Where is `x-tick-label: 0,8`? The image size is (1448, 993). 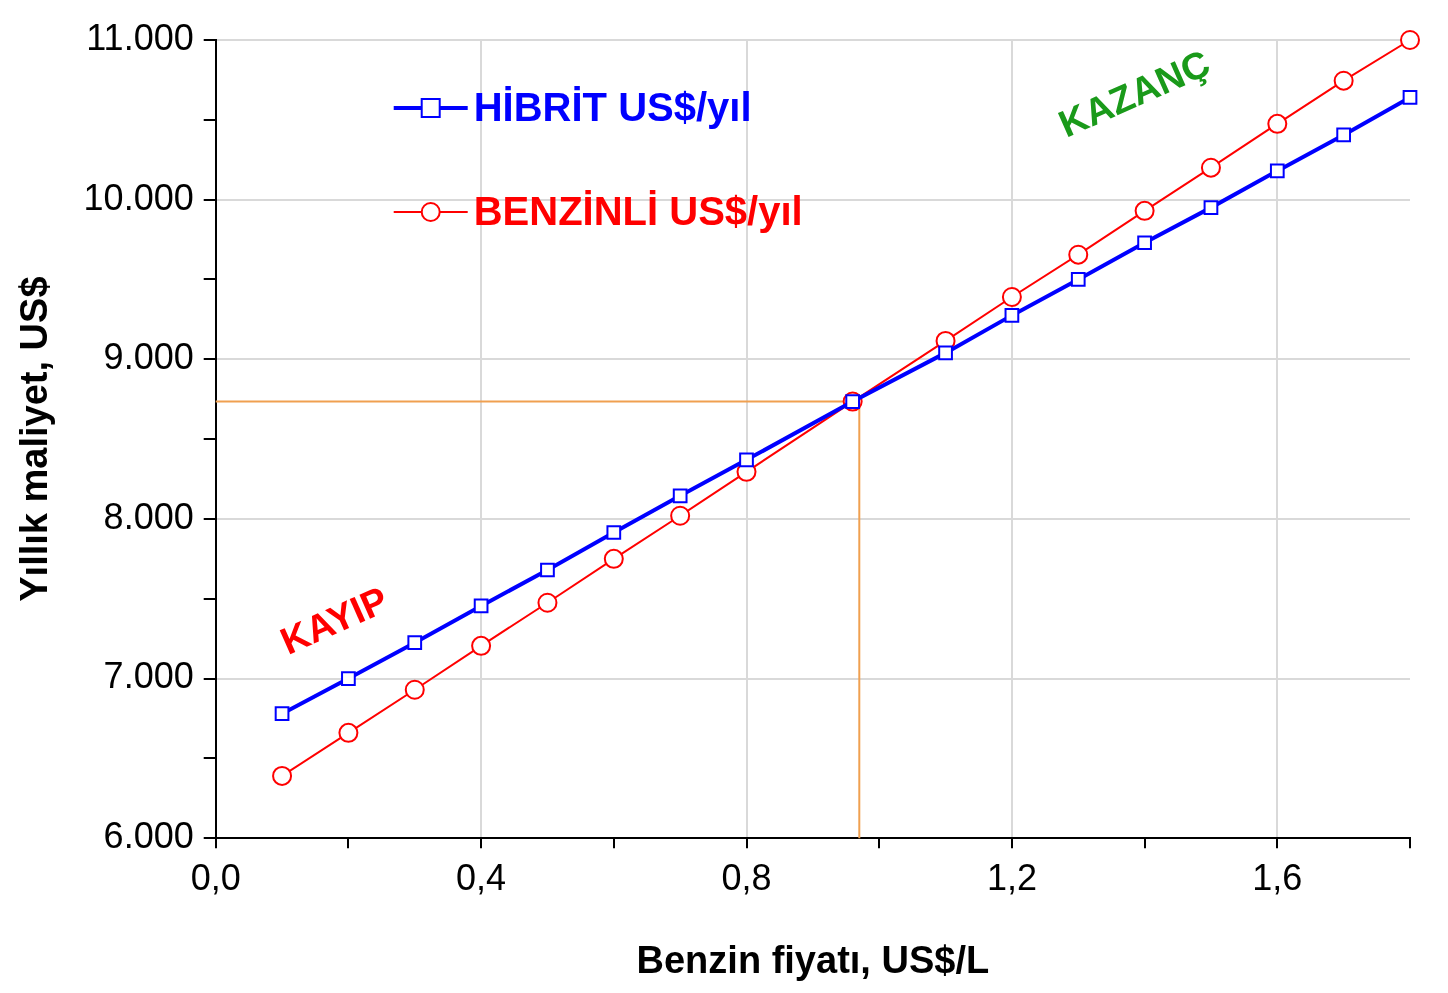
x-tick-label: 0,8 is located at coordinates (746, 877).